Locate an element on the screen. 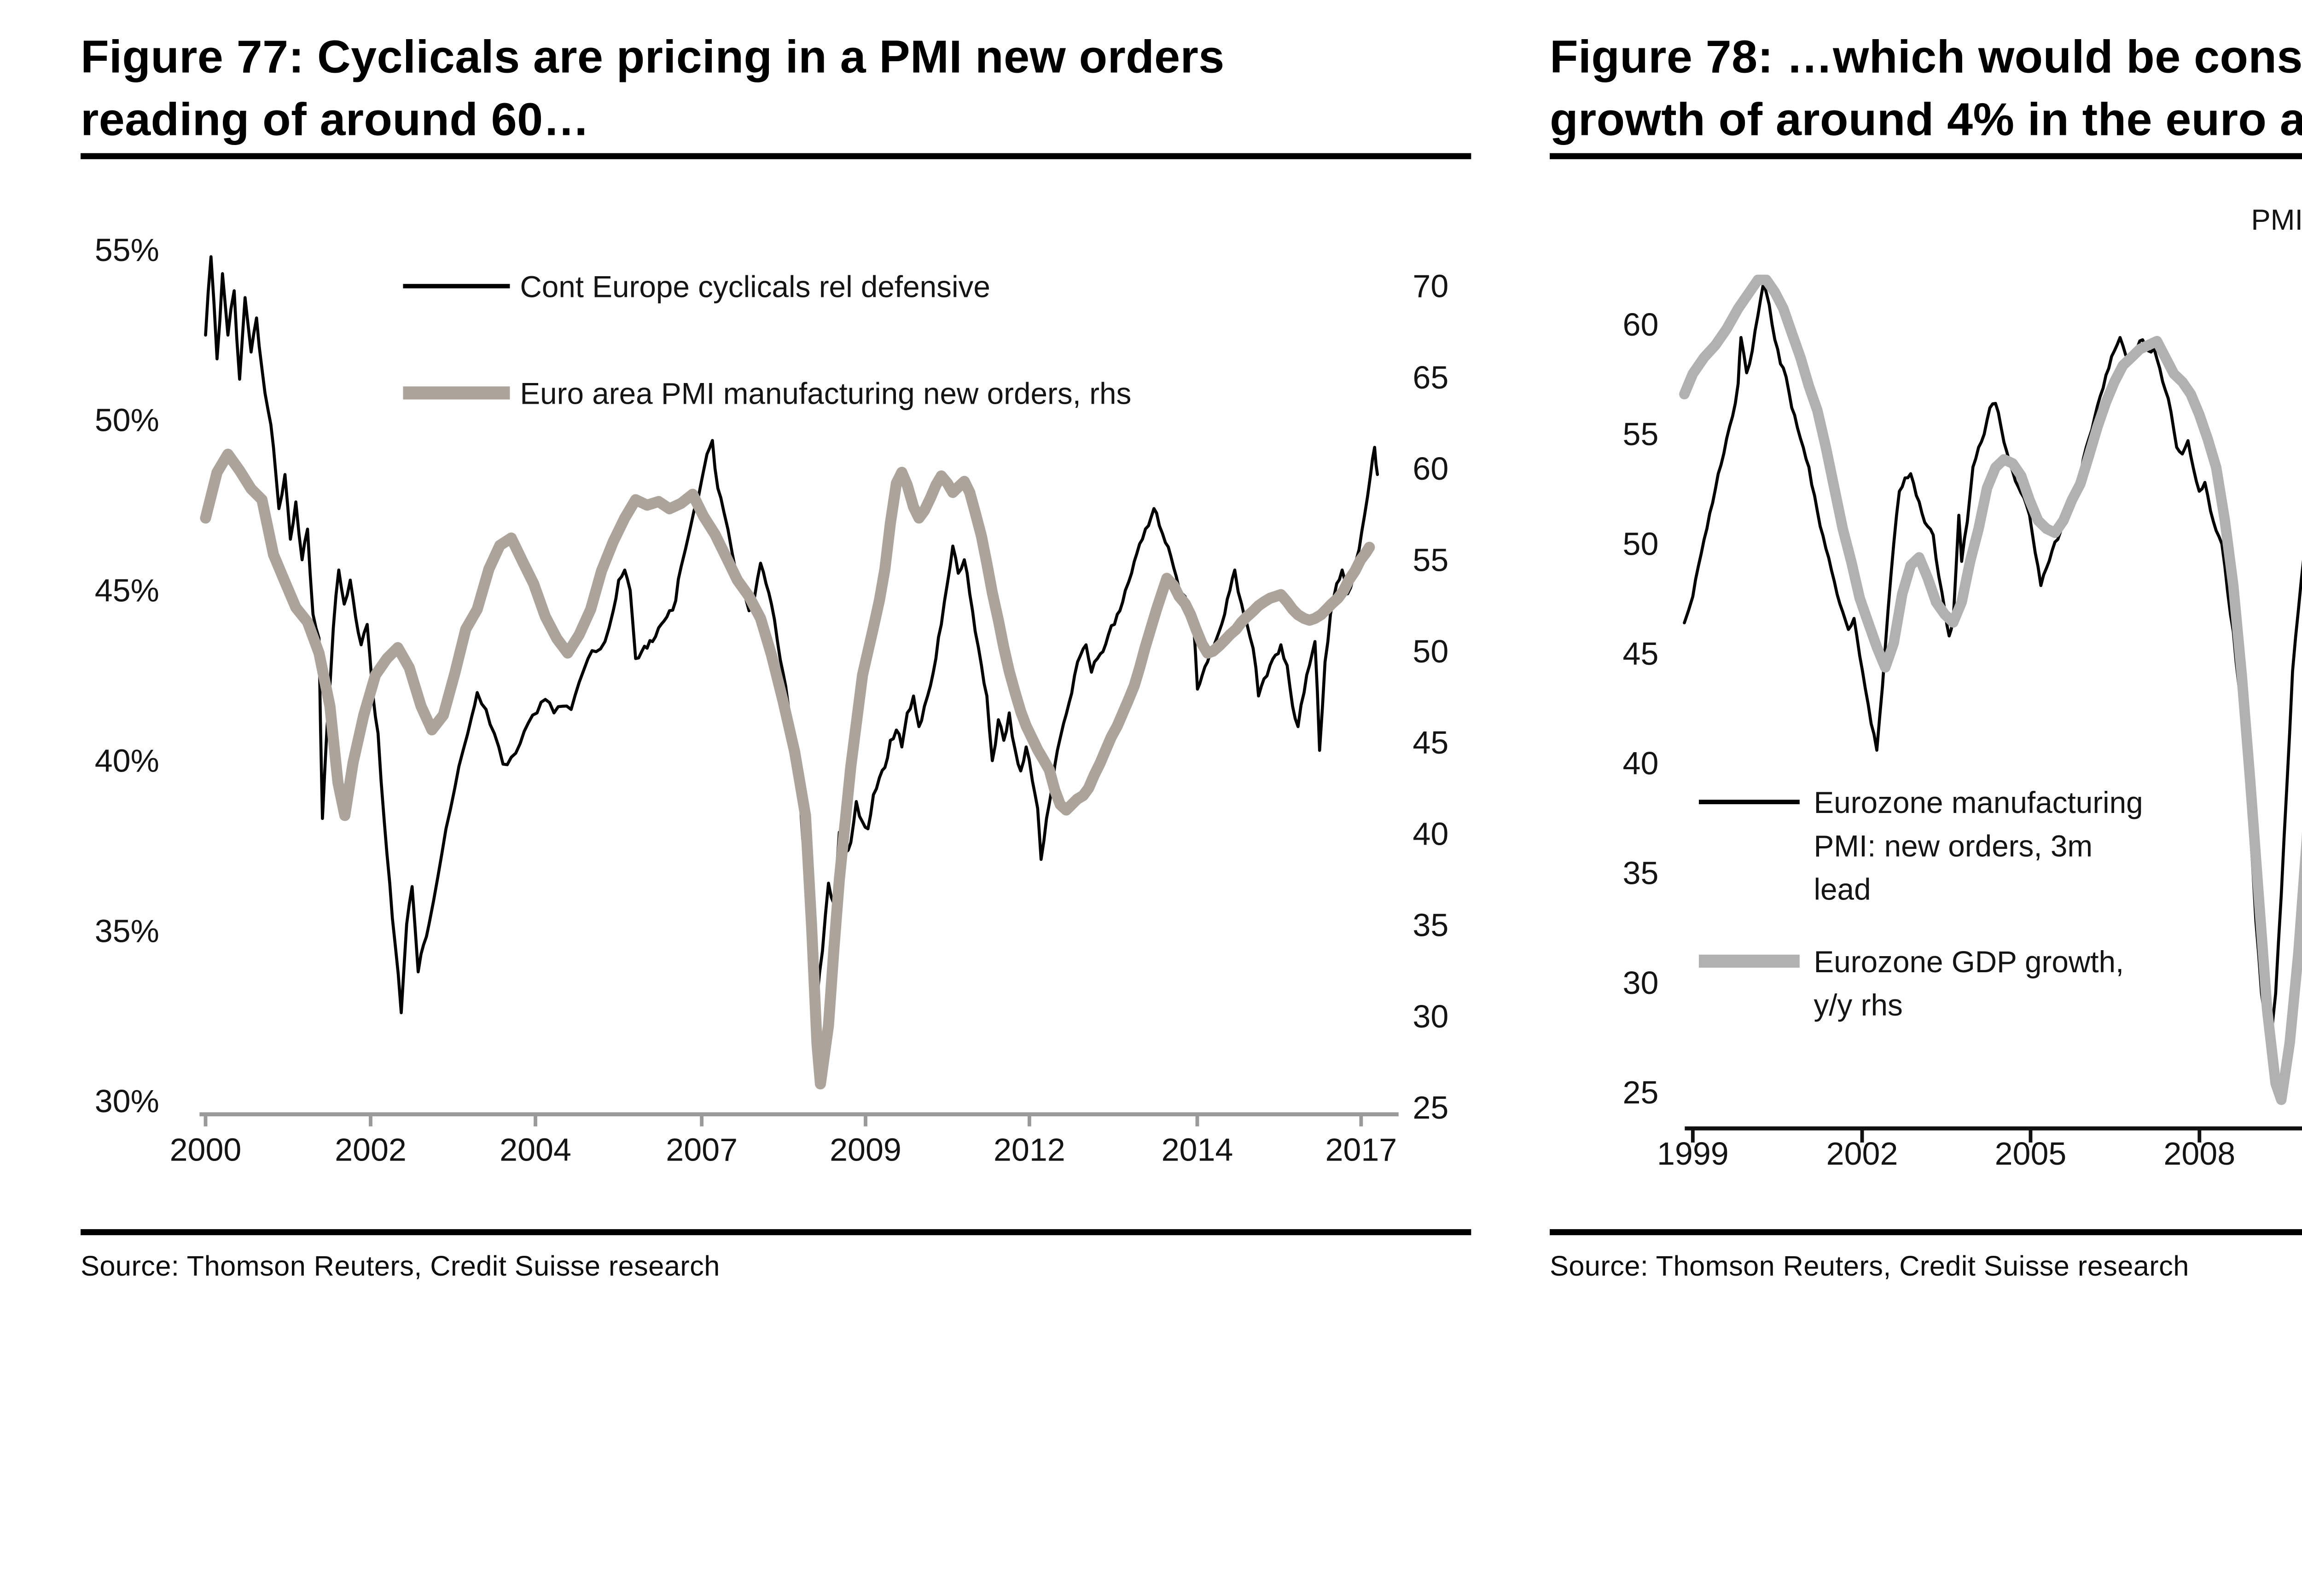  left-axis-tick-label: 50 is located at coordinates (1641, 544).